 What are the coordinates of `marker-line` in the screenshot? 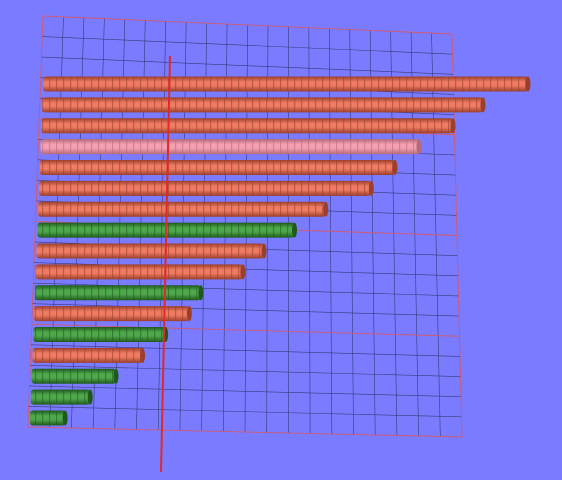 It's located at (165, 264).